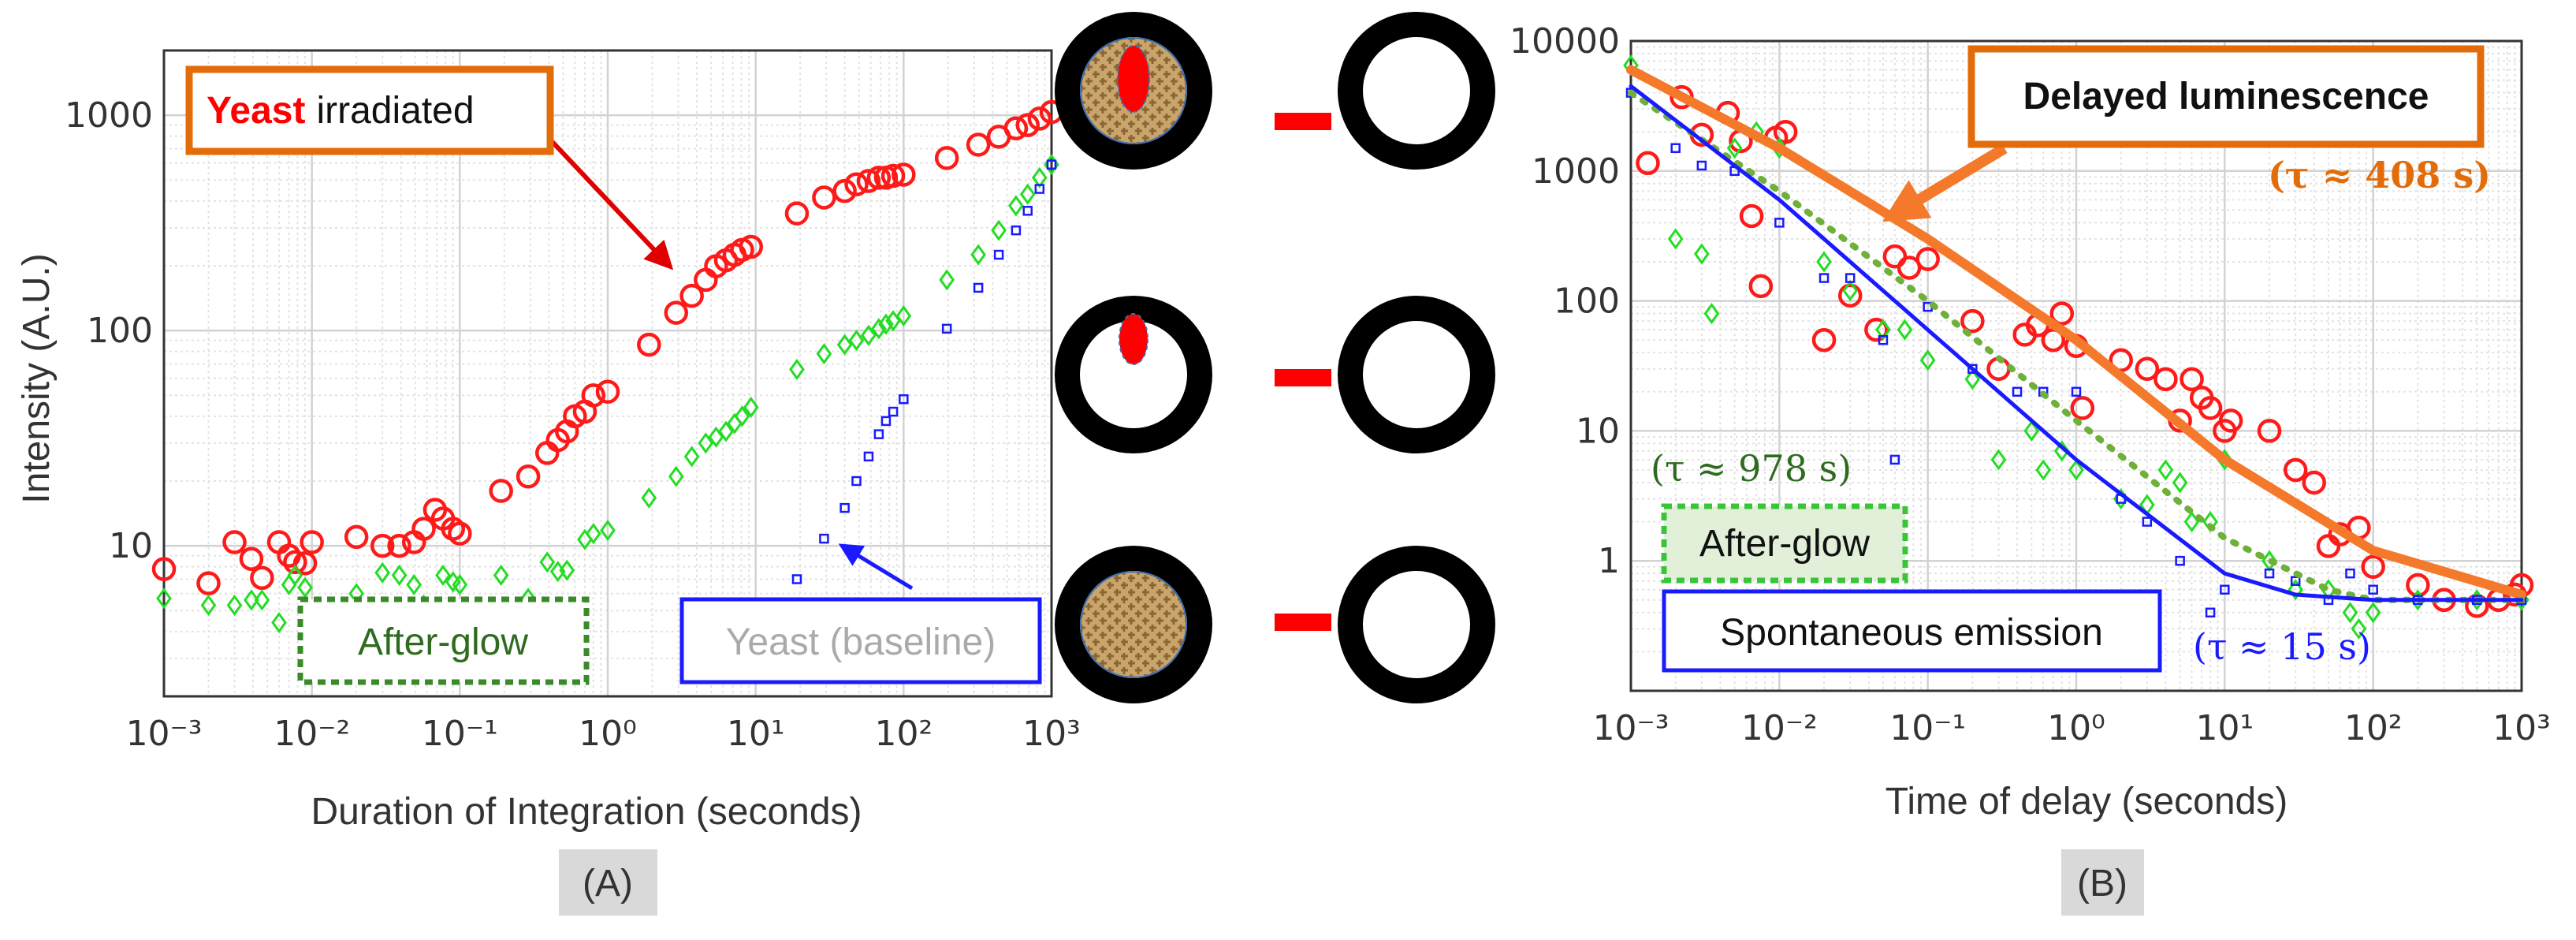  I want to click on y-tick-label: 10, so click(1598, 431).